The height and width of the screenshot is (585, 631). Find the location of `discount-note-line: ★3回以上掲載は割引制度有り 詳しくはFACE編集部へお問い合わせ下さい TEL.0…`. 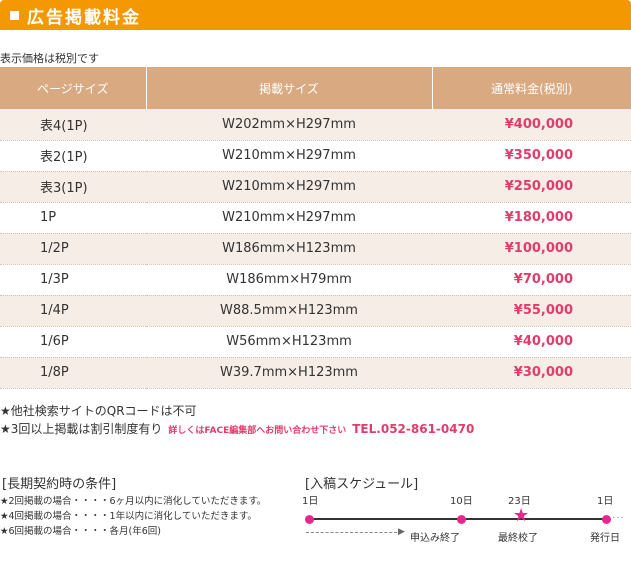

discount-note-line: ★3回以上掲載は割引制度有り 詳しくはFACE編集部へお問い合わせ下さい TEL.0… is located at coordinates (237, 428).